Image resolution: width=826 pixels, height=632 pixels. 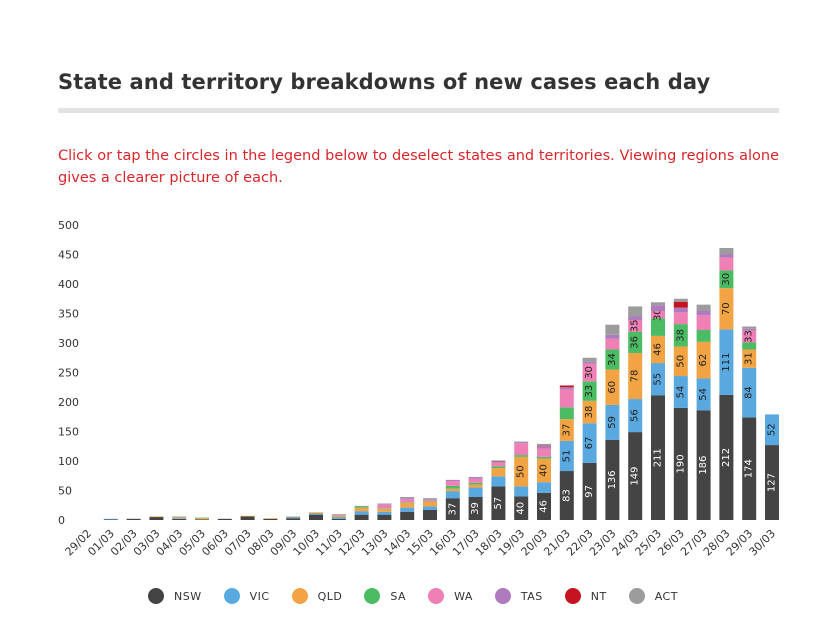 What do you see at coordinates (246, 596) in the screenshot?
I see `legend-item-vic: VIC` at bounding box center [246, 596].